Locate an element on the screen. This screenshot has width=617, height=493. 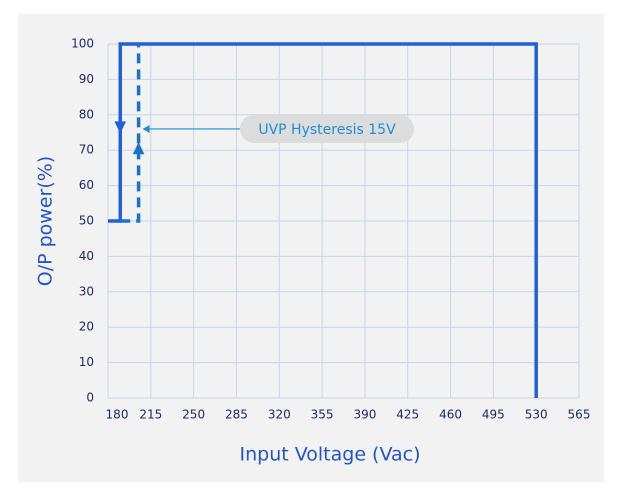
arrow-down is located at coordinates (120, 127).